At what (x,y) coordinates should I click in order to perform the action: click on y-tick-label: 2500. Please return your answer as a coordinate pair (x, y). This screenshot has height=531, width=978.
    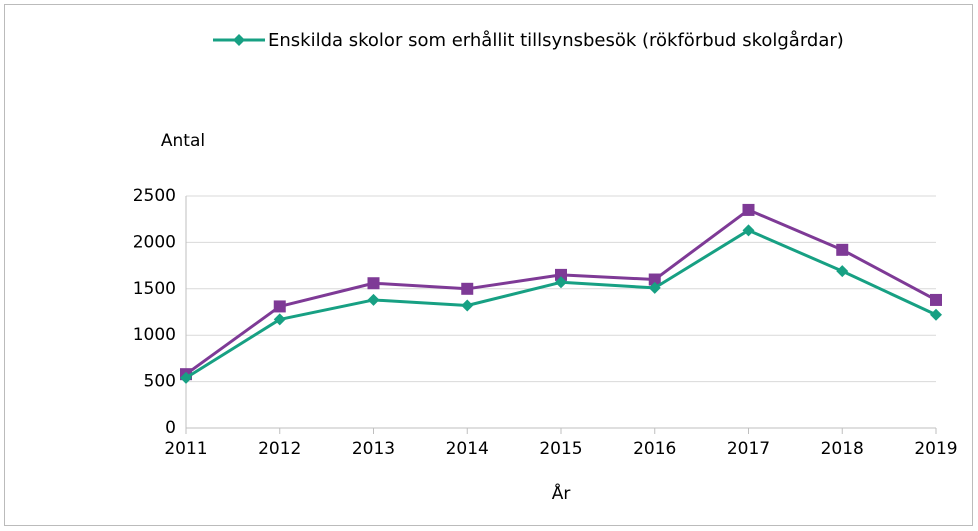
    Looking at the image, I should click on (154, 196).